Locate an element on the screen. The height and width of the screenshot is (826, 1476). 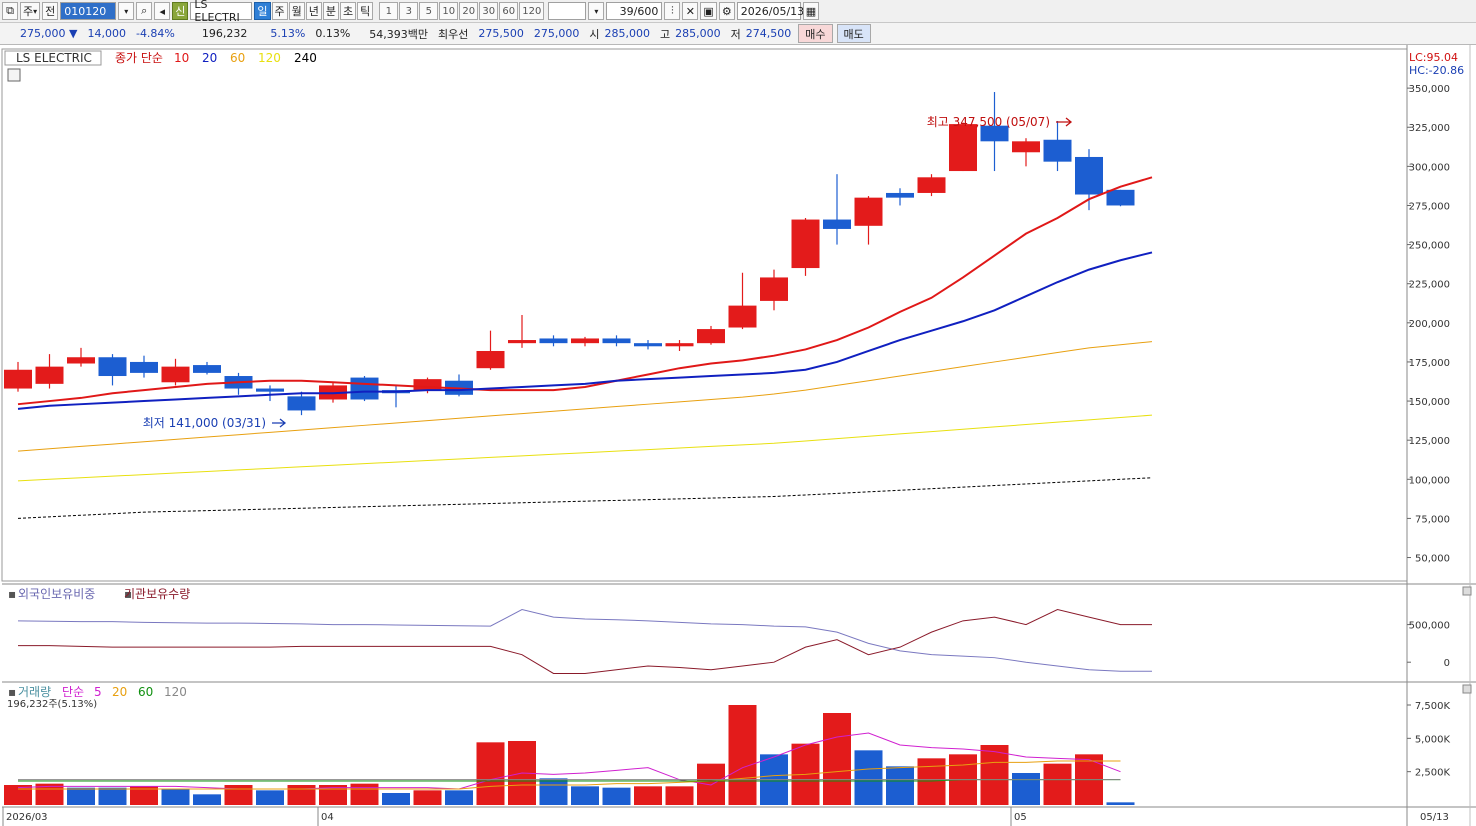
price-value: 275,000 is located at coordinates (43, 33).